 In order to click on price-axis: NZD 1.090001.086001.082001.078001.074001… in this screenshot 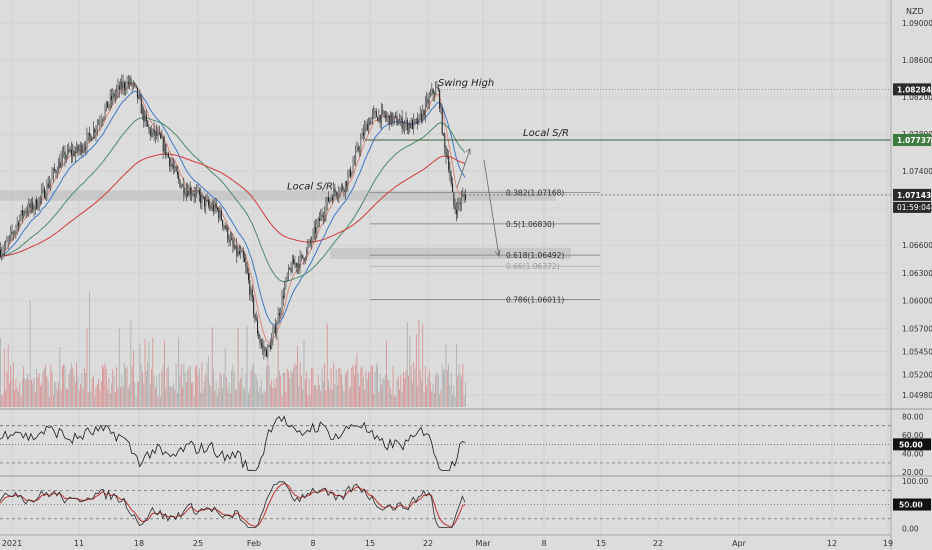, I will do `click(911, 275)`.